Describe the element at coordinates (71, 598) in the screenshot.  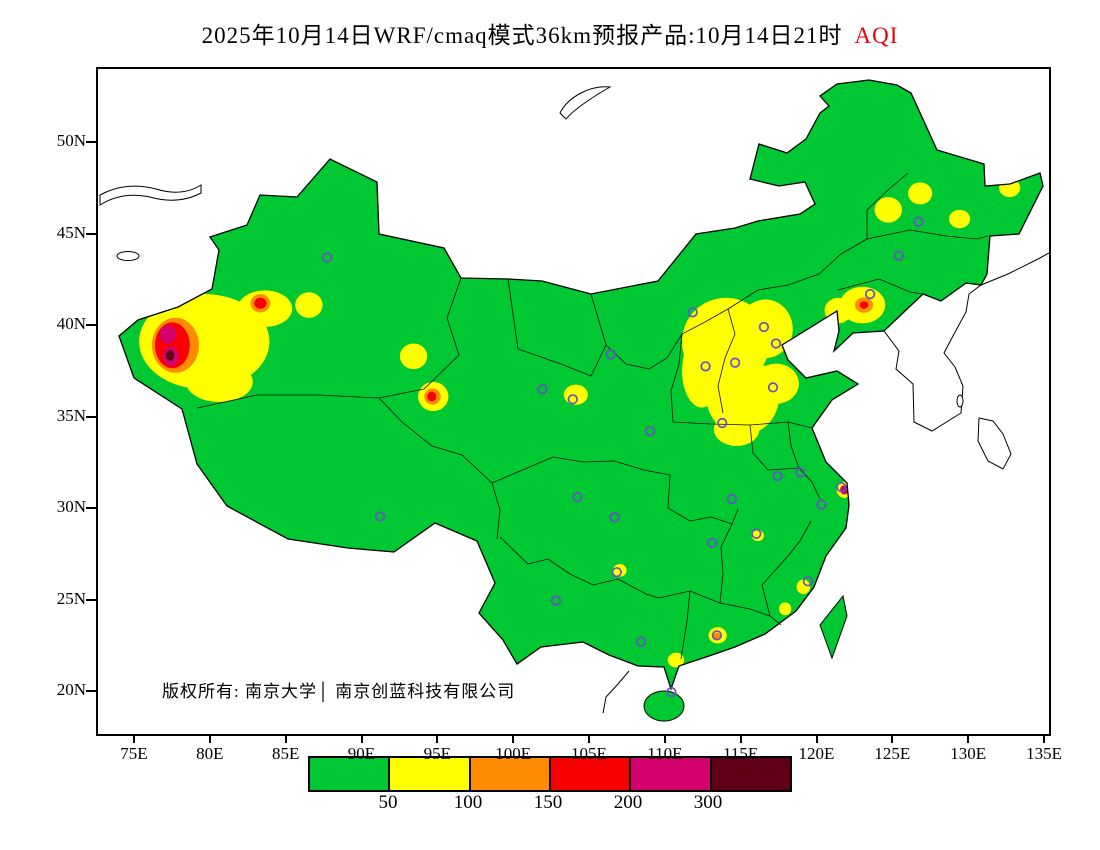
I see `y-axis-tick-label: 25N` at that location.